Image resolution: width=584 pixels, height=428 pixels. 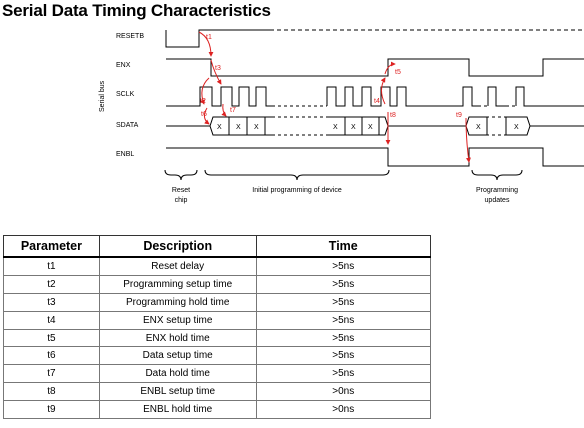 I want to click on timing-arrows, so click(x=334, y=97).